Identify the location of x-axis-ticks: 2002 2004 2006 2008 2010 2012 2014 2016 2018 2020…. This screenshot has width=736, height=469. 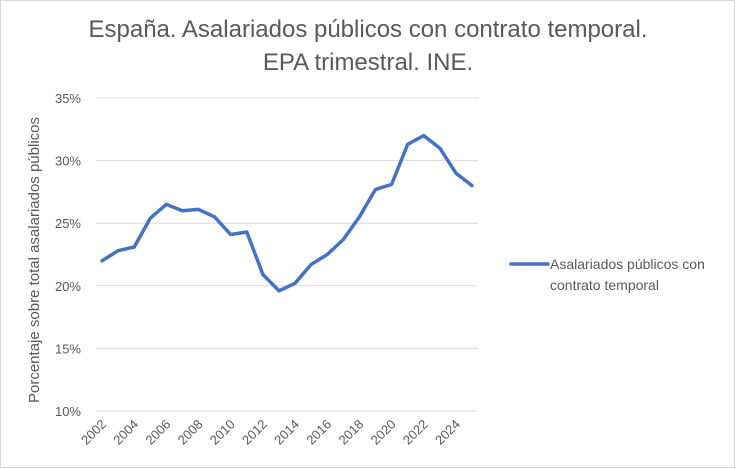
(270, 432).